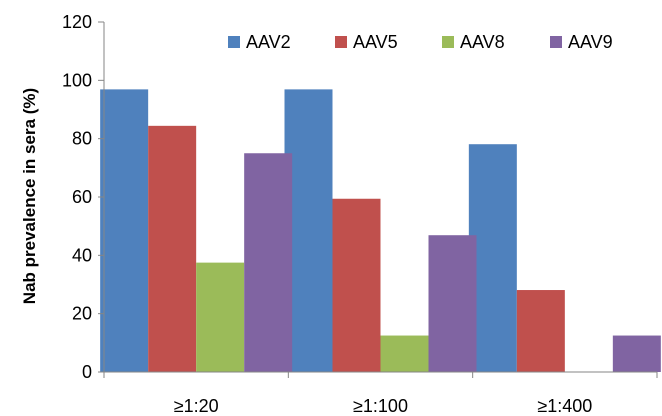 The height and width of the screenshot is (416, 662). Describe the element at coordinates (564, 406) in the screenshot. I see `x-category-label: ≥1:400` at that location.